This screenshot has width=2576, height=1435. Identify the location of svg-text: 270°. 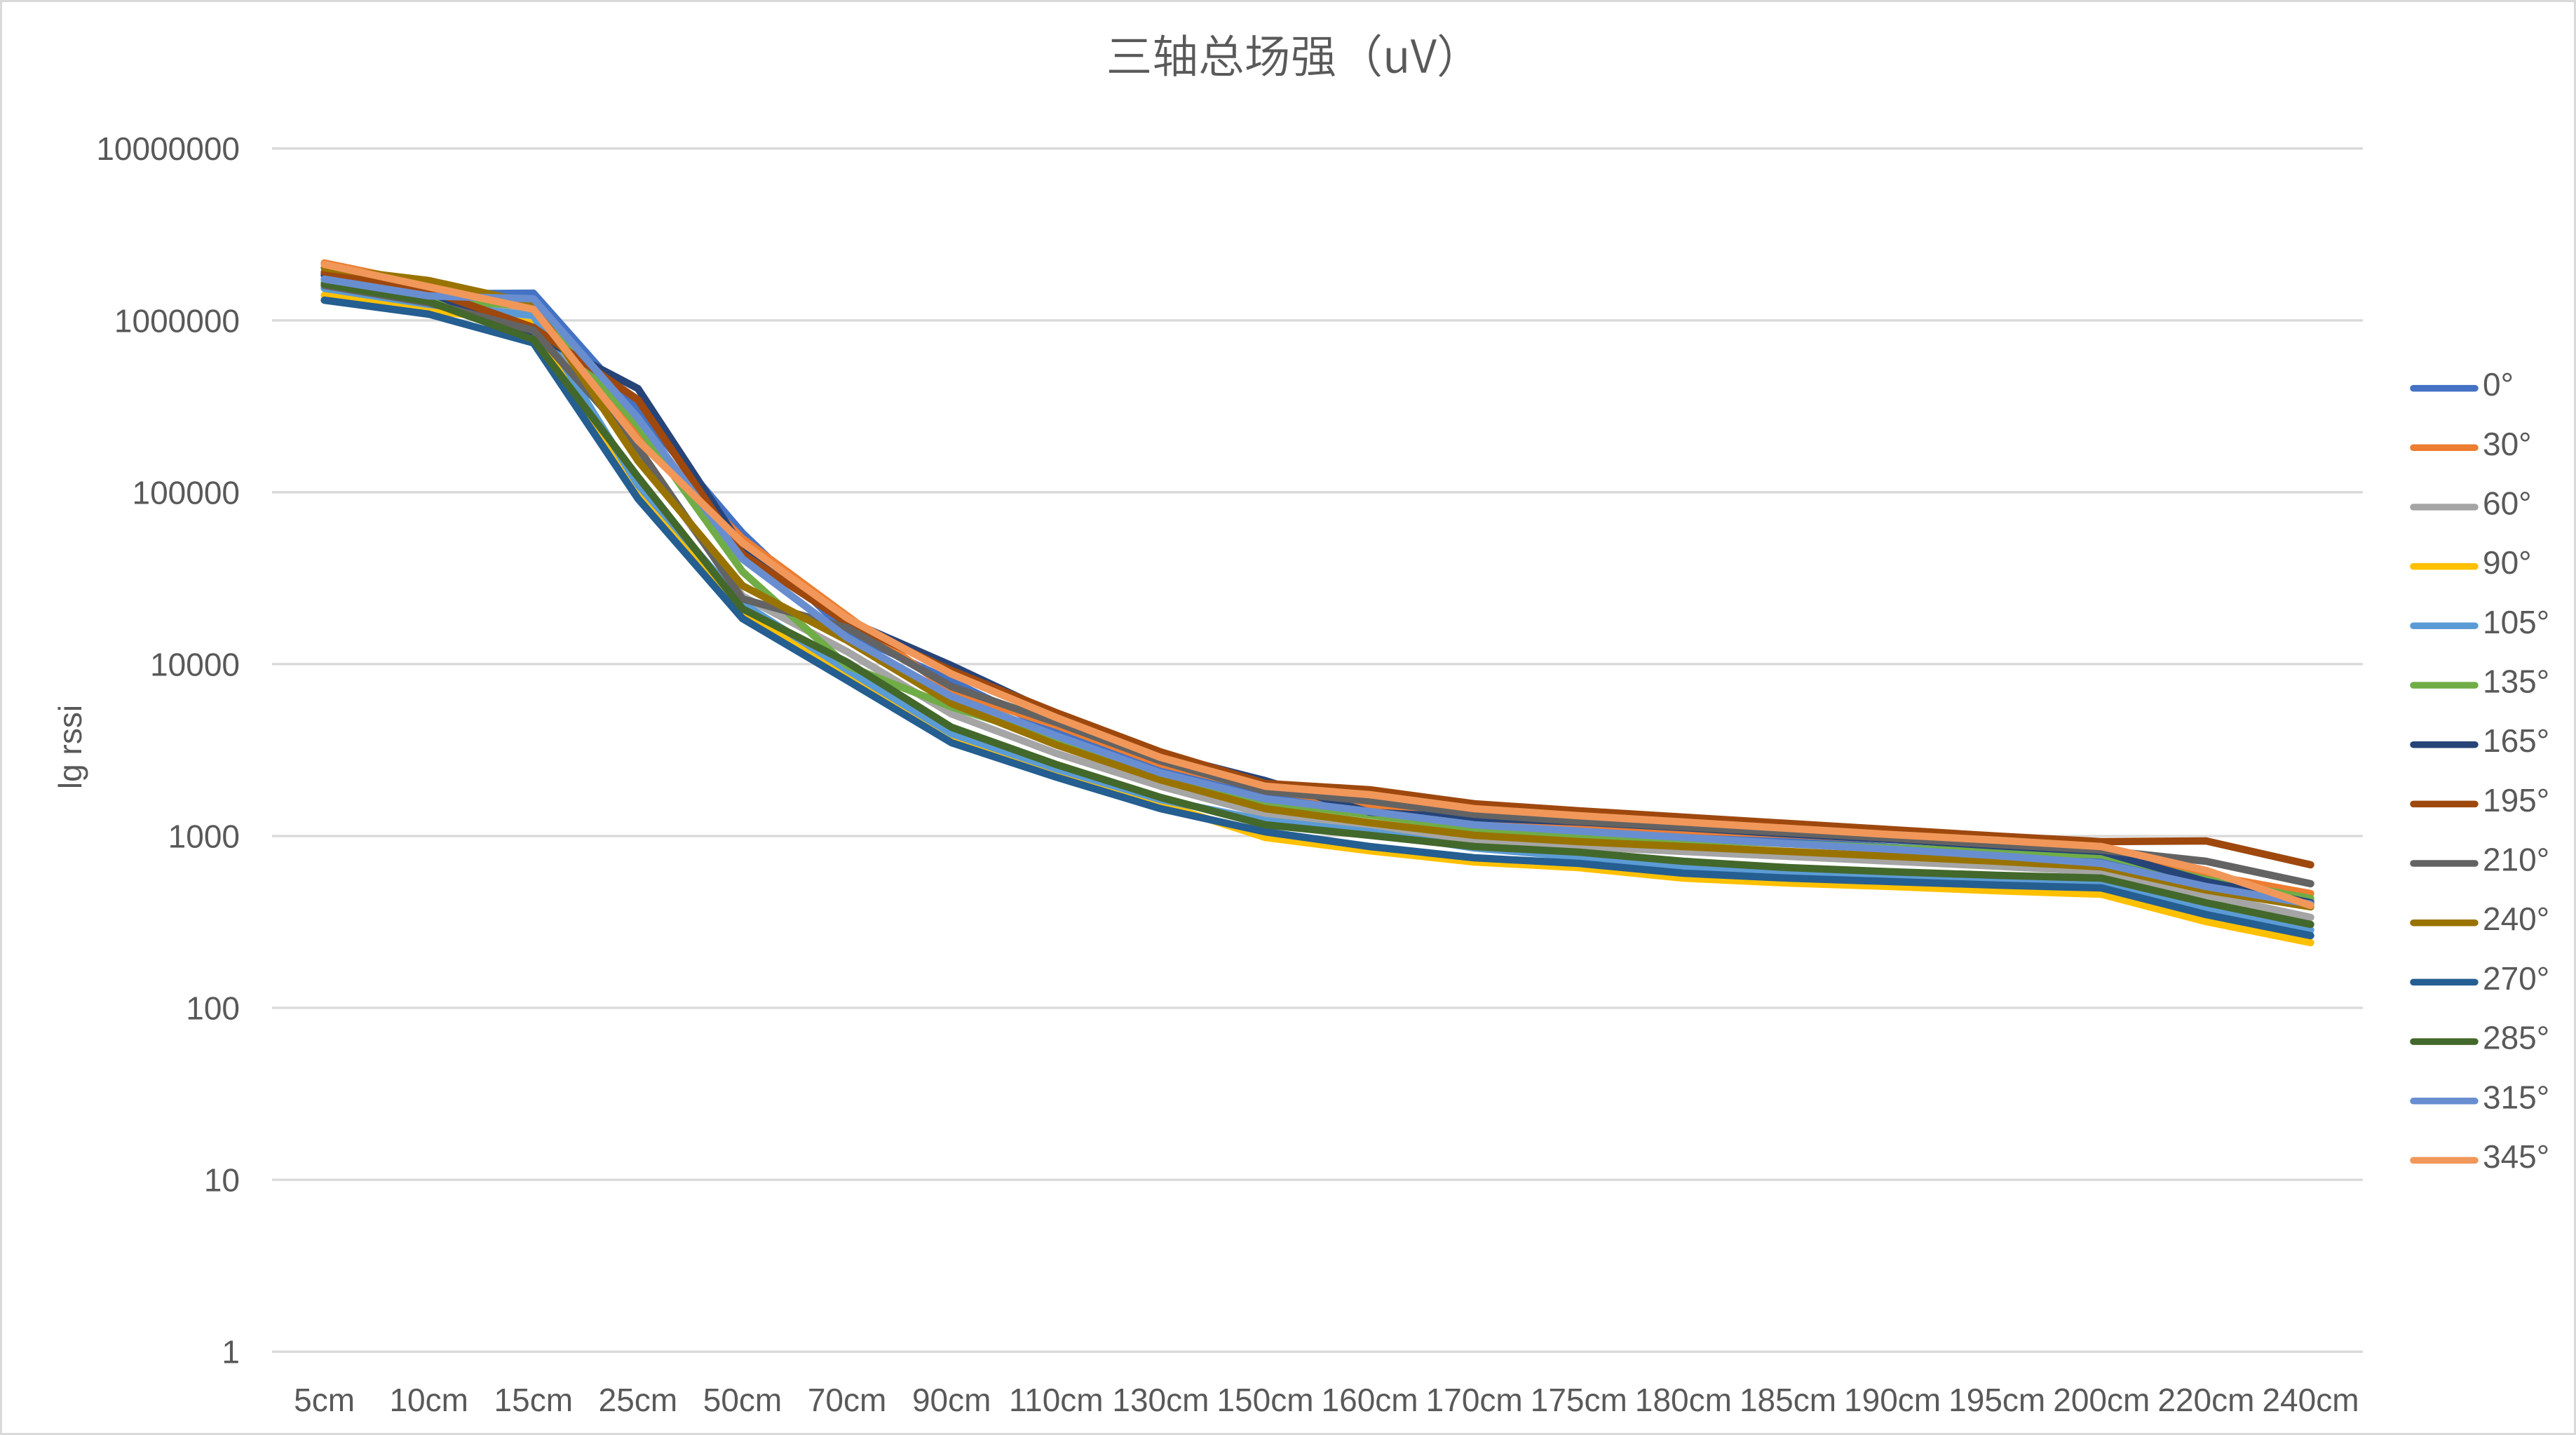
(2516, 979).